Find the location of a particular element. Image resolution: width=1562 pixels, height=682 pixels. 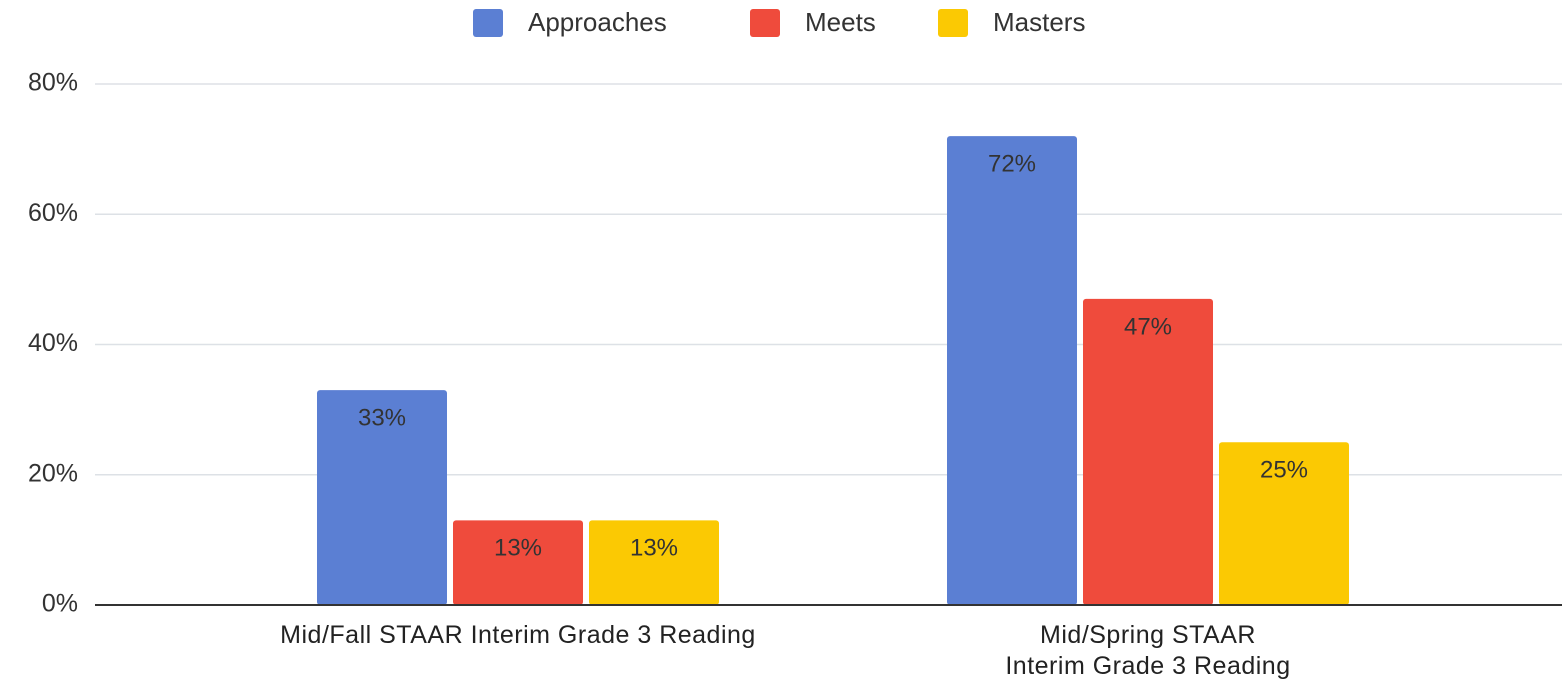

value-label: 47% is located at coordinates (1148, 326).